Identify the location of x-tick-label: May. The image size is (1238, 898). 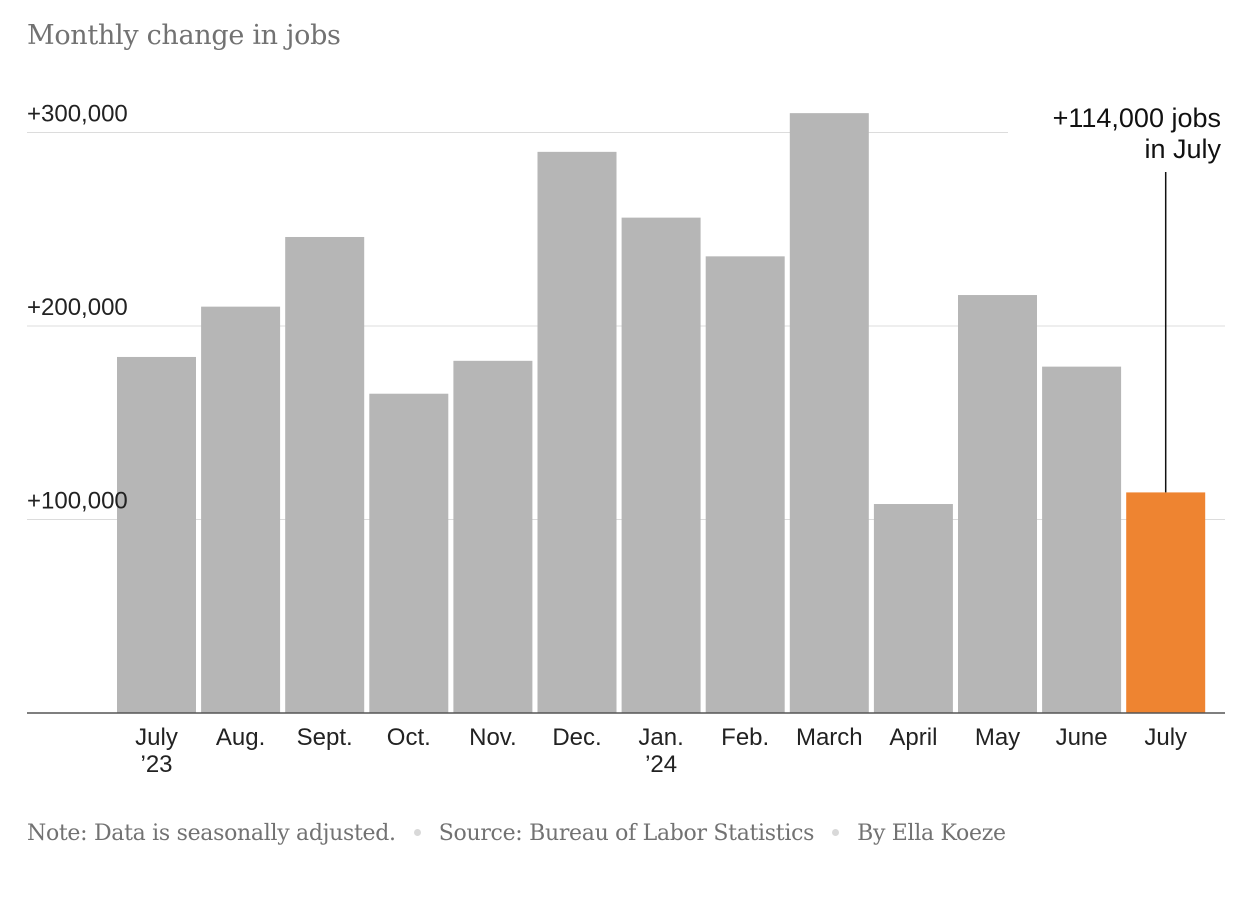
(997, 737).